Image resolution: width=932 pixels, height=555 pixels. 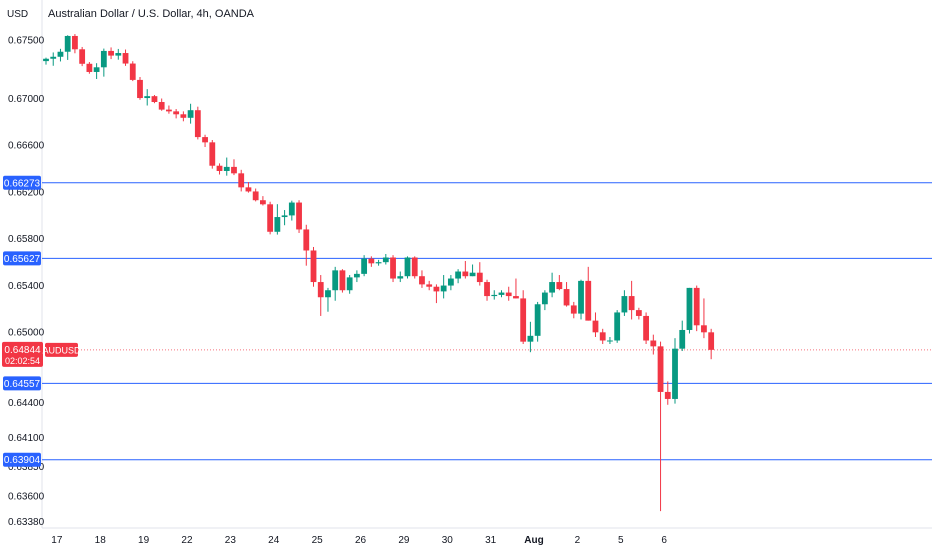 I want to click on level-price-badge, so click(x=22, y=182).